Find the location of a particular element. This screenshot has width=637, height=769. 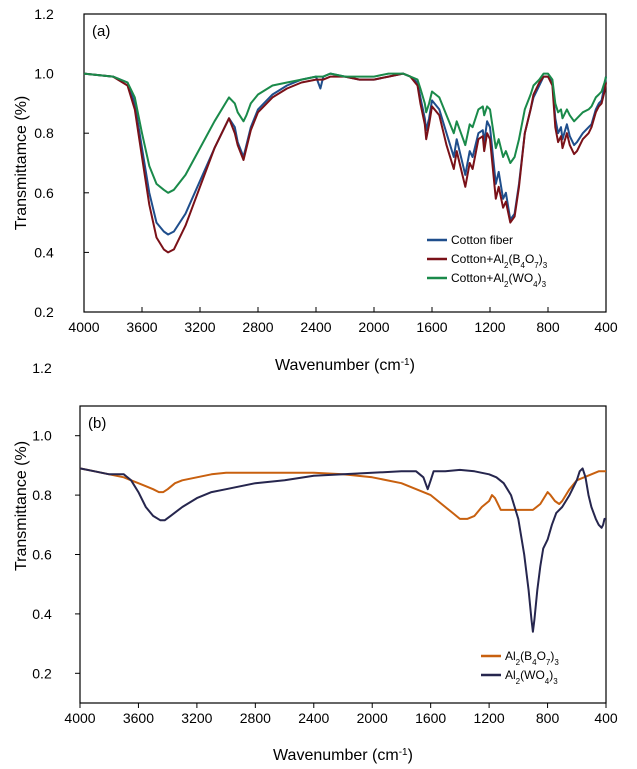

legend-label: Al2(B4O7)3 is located at coordinates (532, 658).